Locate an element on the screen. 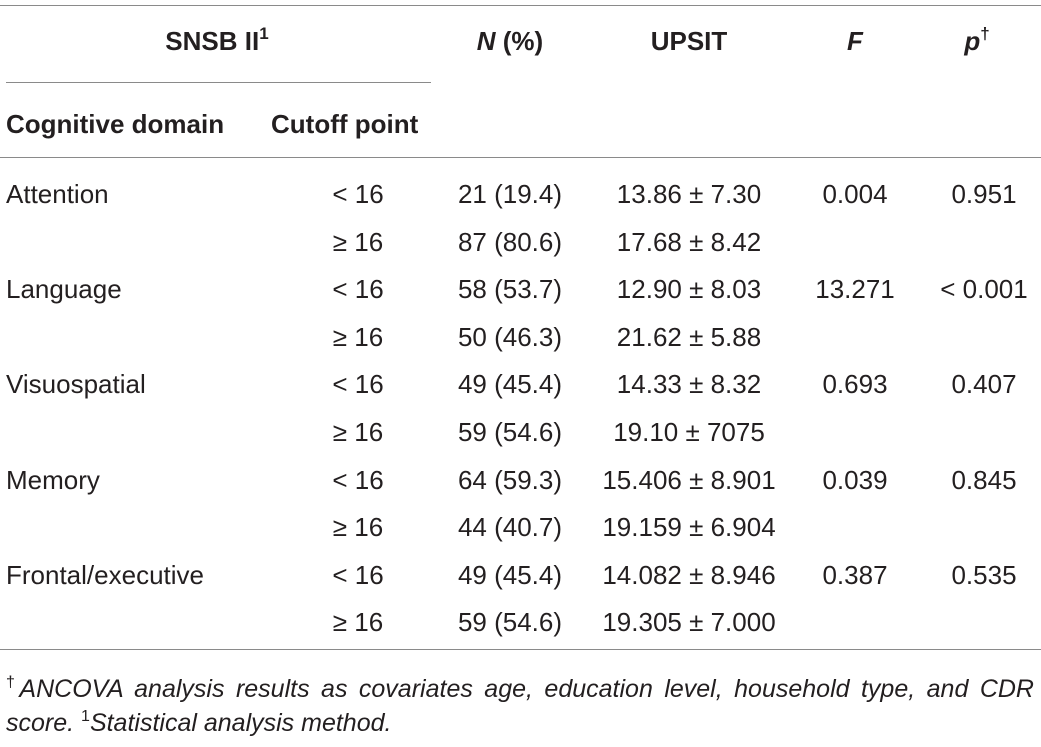  snsb-underline-rule is located at coordinates (218, 82).